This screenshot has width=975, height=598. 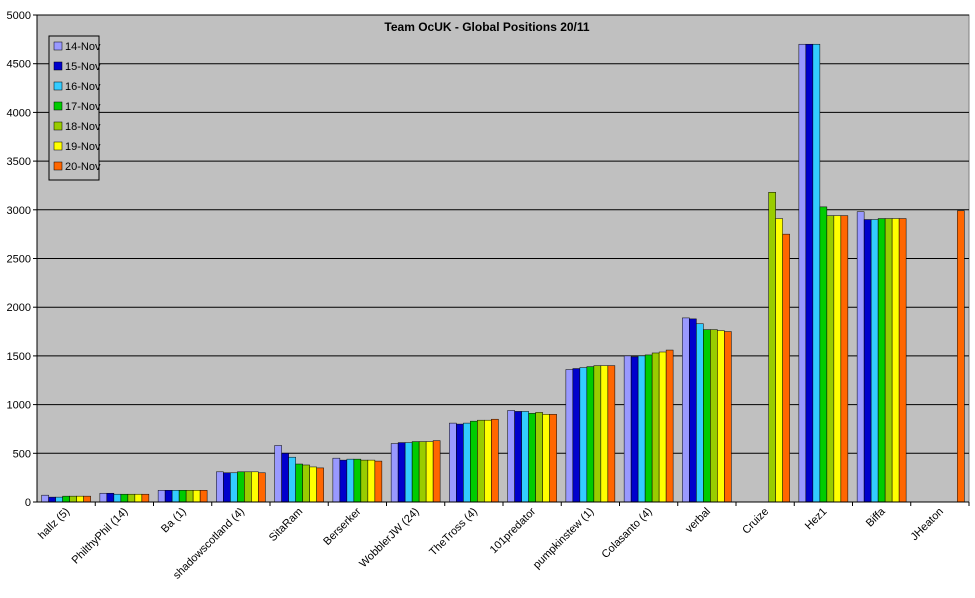 What do you see at coordinates (453, 532) in the screenshot?
I see `x-category-label: TheTross (4)` at bounding box center [453, 532].